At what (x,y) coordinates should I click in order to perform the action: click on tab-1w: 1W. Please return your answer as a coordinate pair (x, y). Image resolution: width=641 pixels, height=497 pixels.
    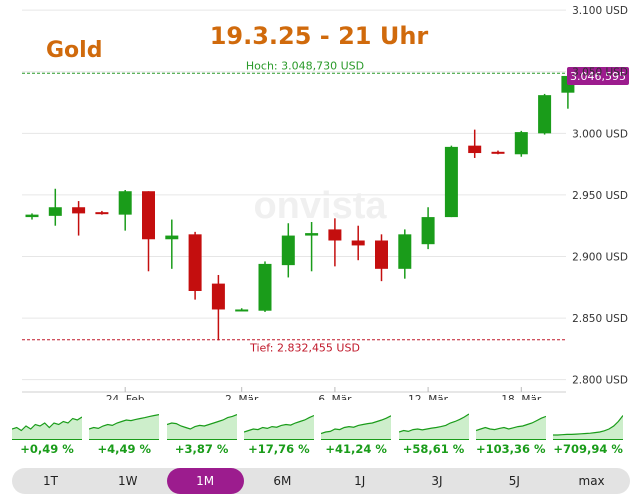
    Looking at the image, I should click on (128, 481).